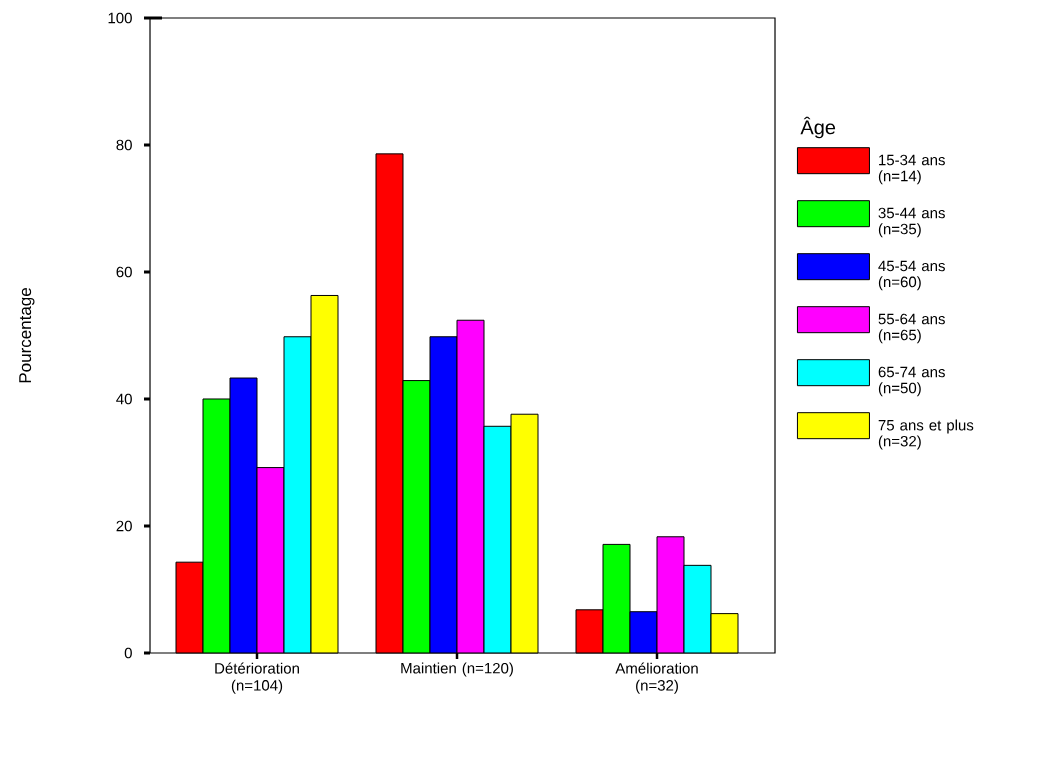  I want to click on legend-label: 55-64 ans (n=65), so click(911, 328).